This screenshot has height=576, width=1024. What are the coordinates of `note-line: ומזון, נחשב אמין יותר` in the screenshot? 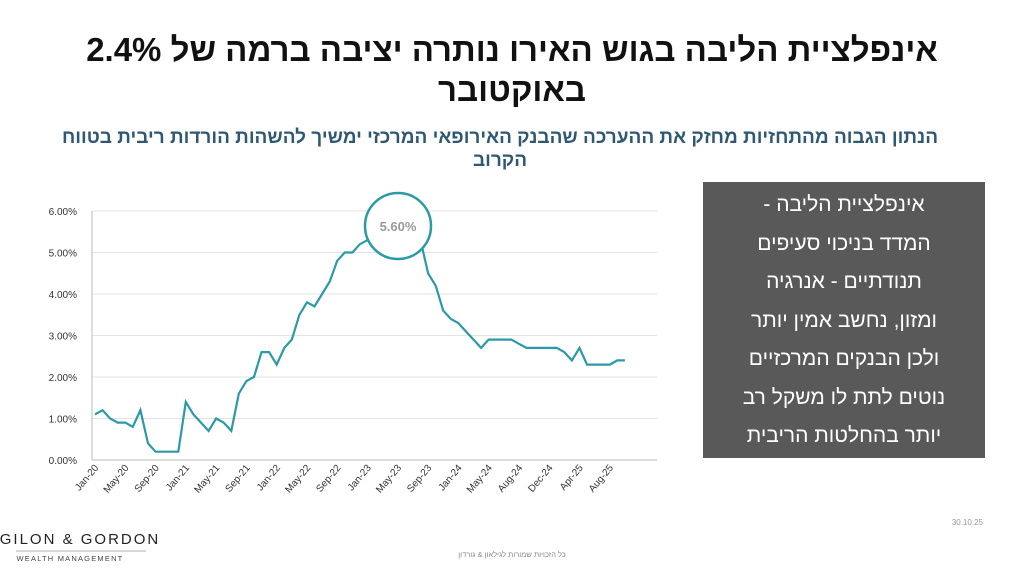 It's located at (844, 320).